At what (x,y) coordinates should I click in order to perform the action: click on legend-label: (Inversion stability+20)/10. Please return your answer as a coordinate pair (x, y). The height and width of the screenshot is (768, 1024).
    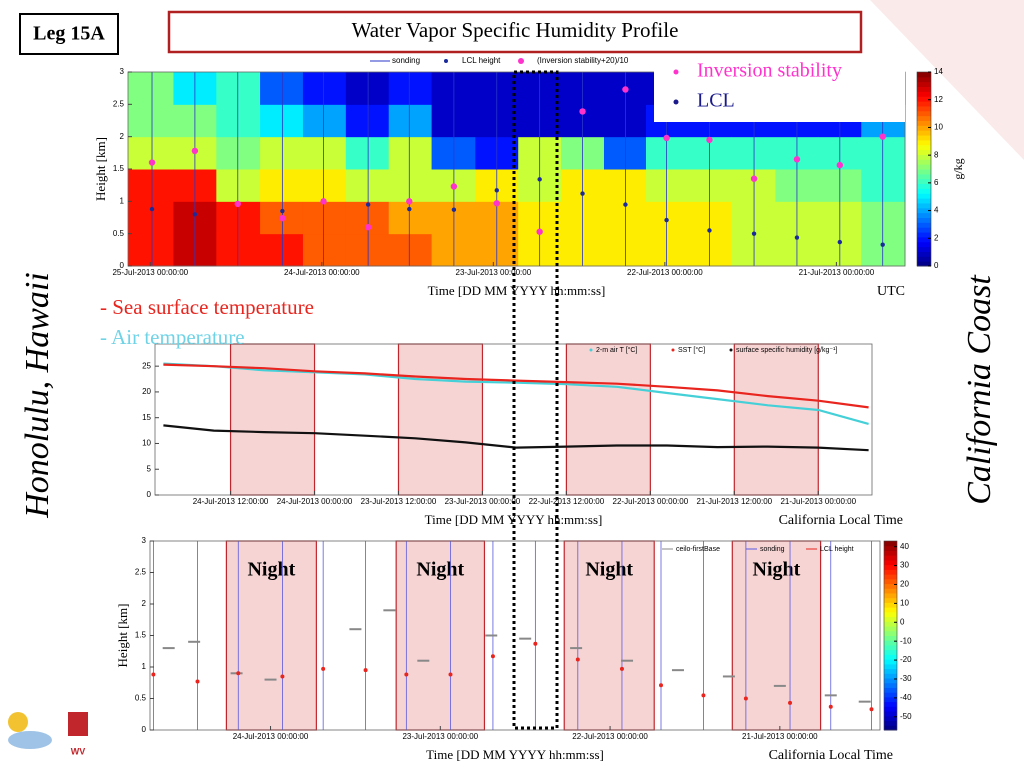
    Looking at the image, I should click on (583, 60).